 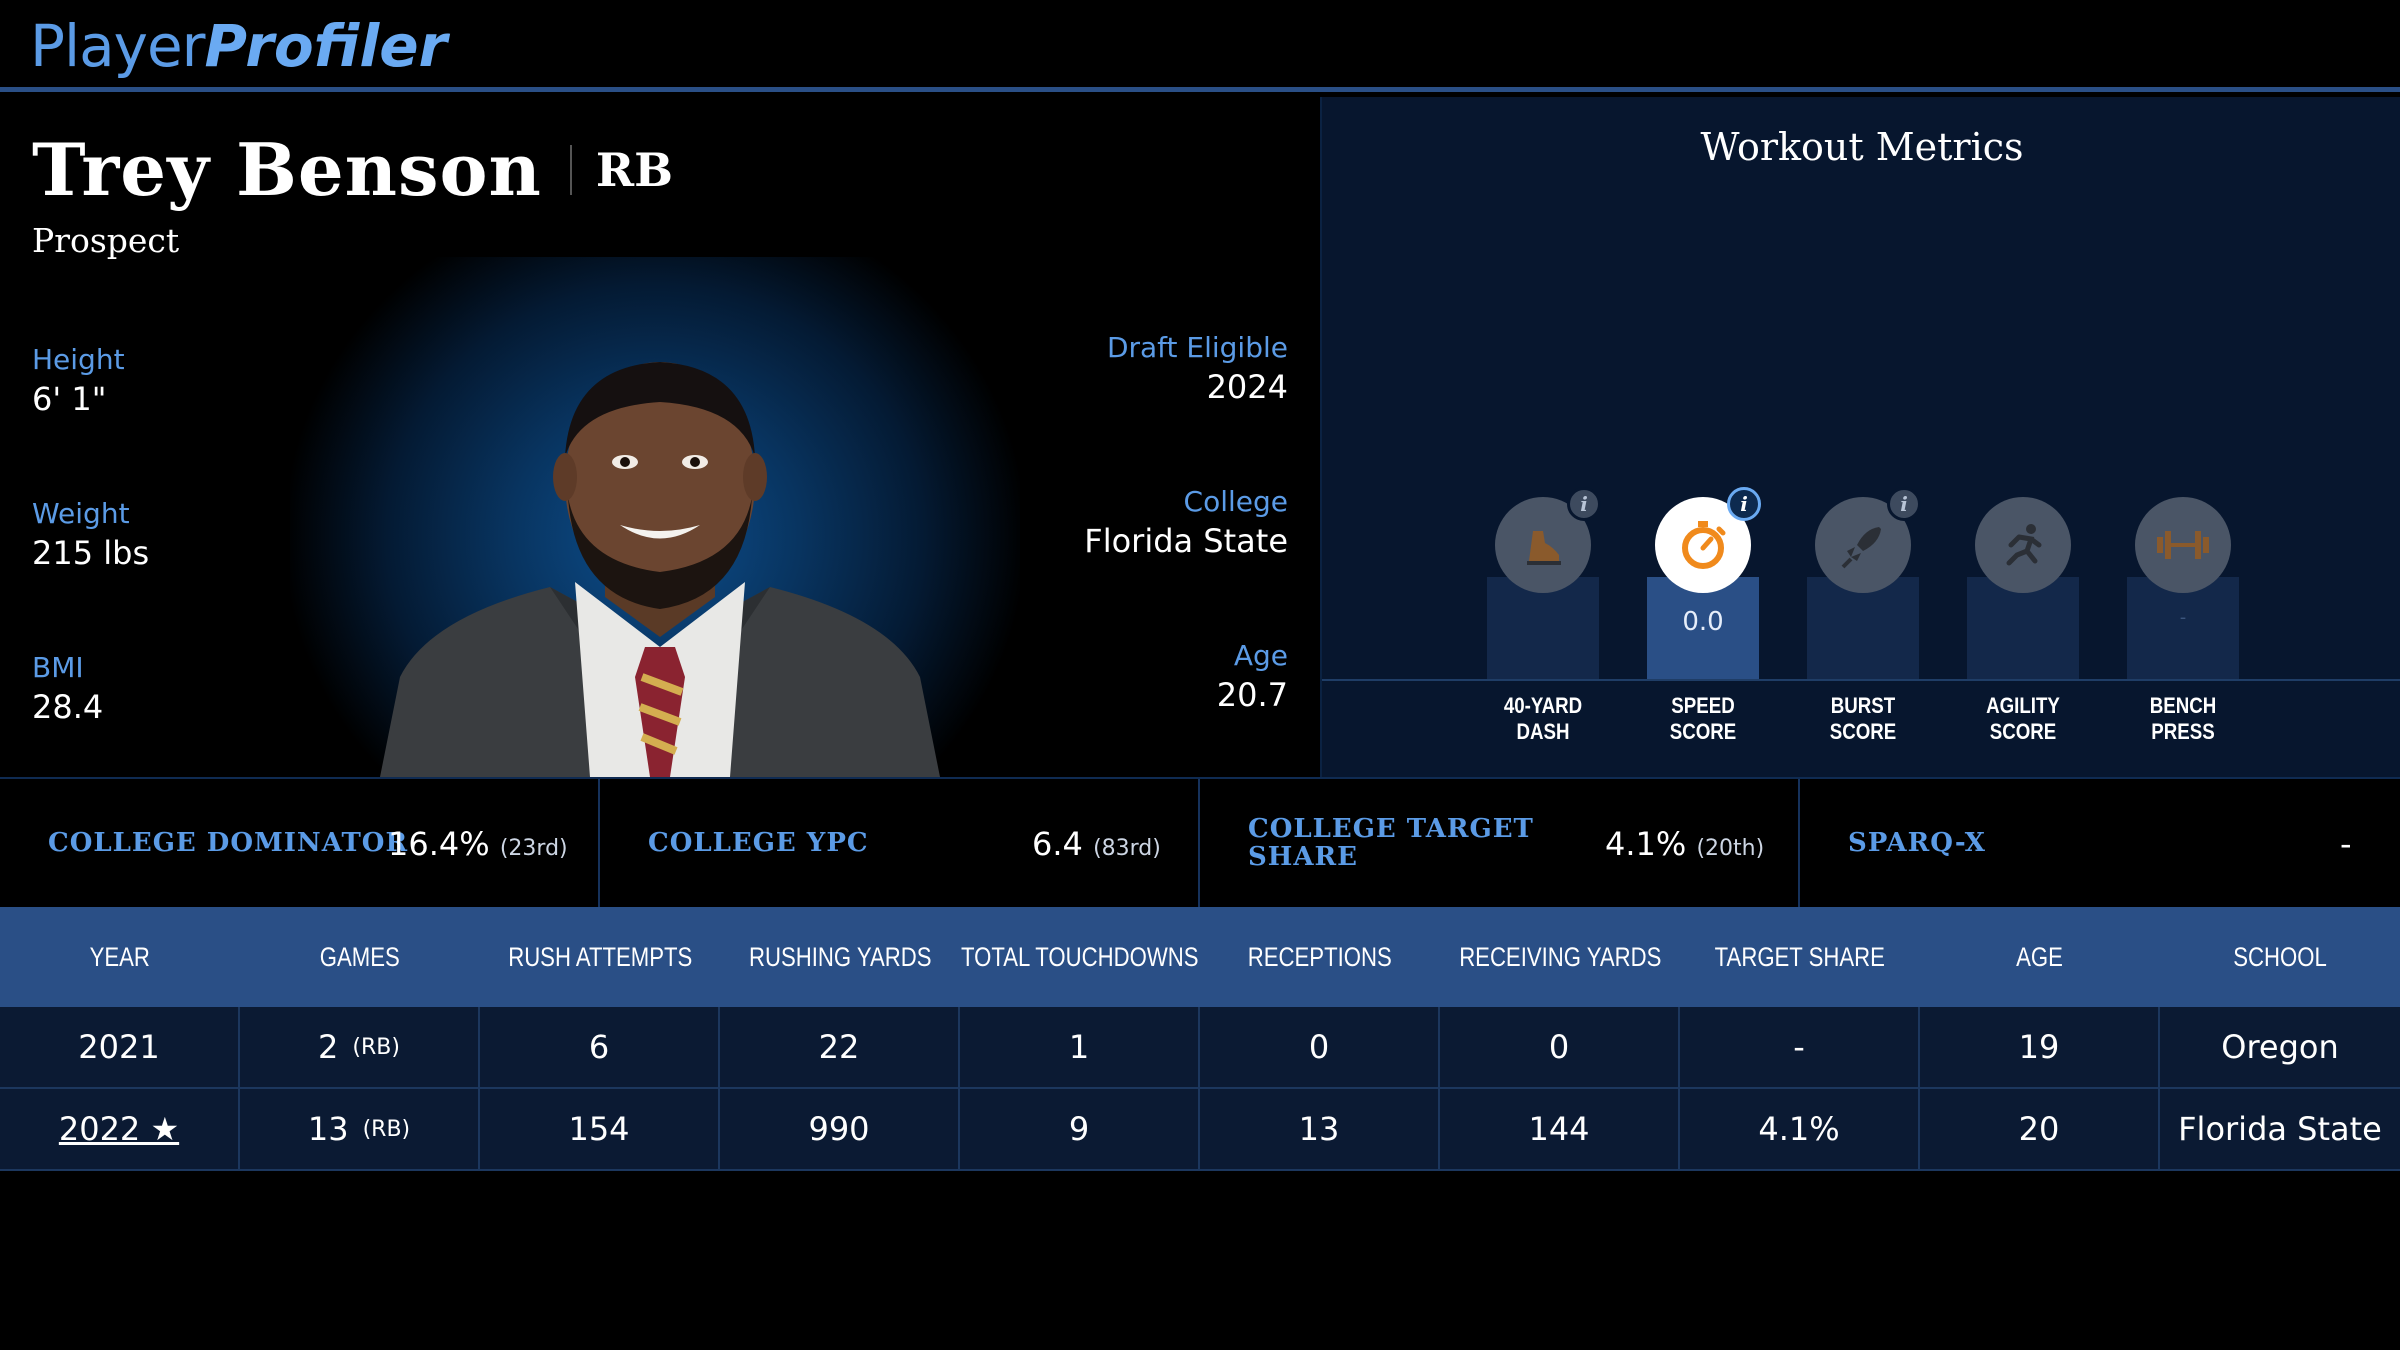 What do you see at coordinates (600, 1129) in the screenshot?
I see `cell-rush-attempts: 154` at bounding box center [600, 1129].